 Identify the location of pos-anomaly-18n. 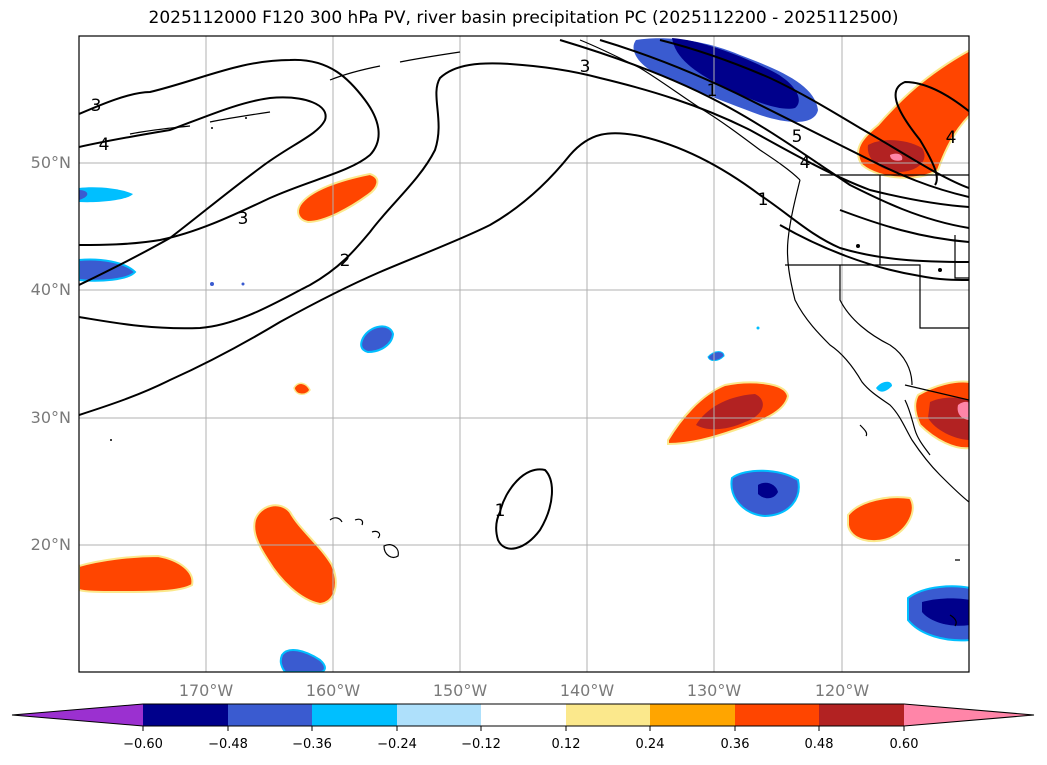
(136, 573).